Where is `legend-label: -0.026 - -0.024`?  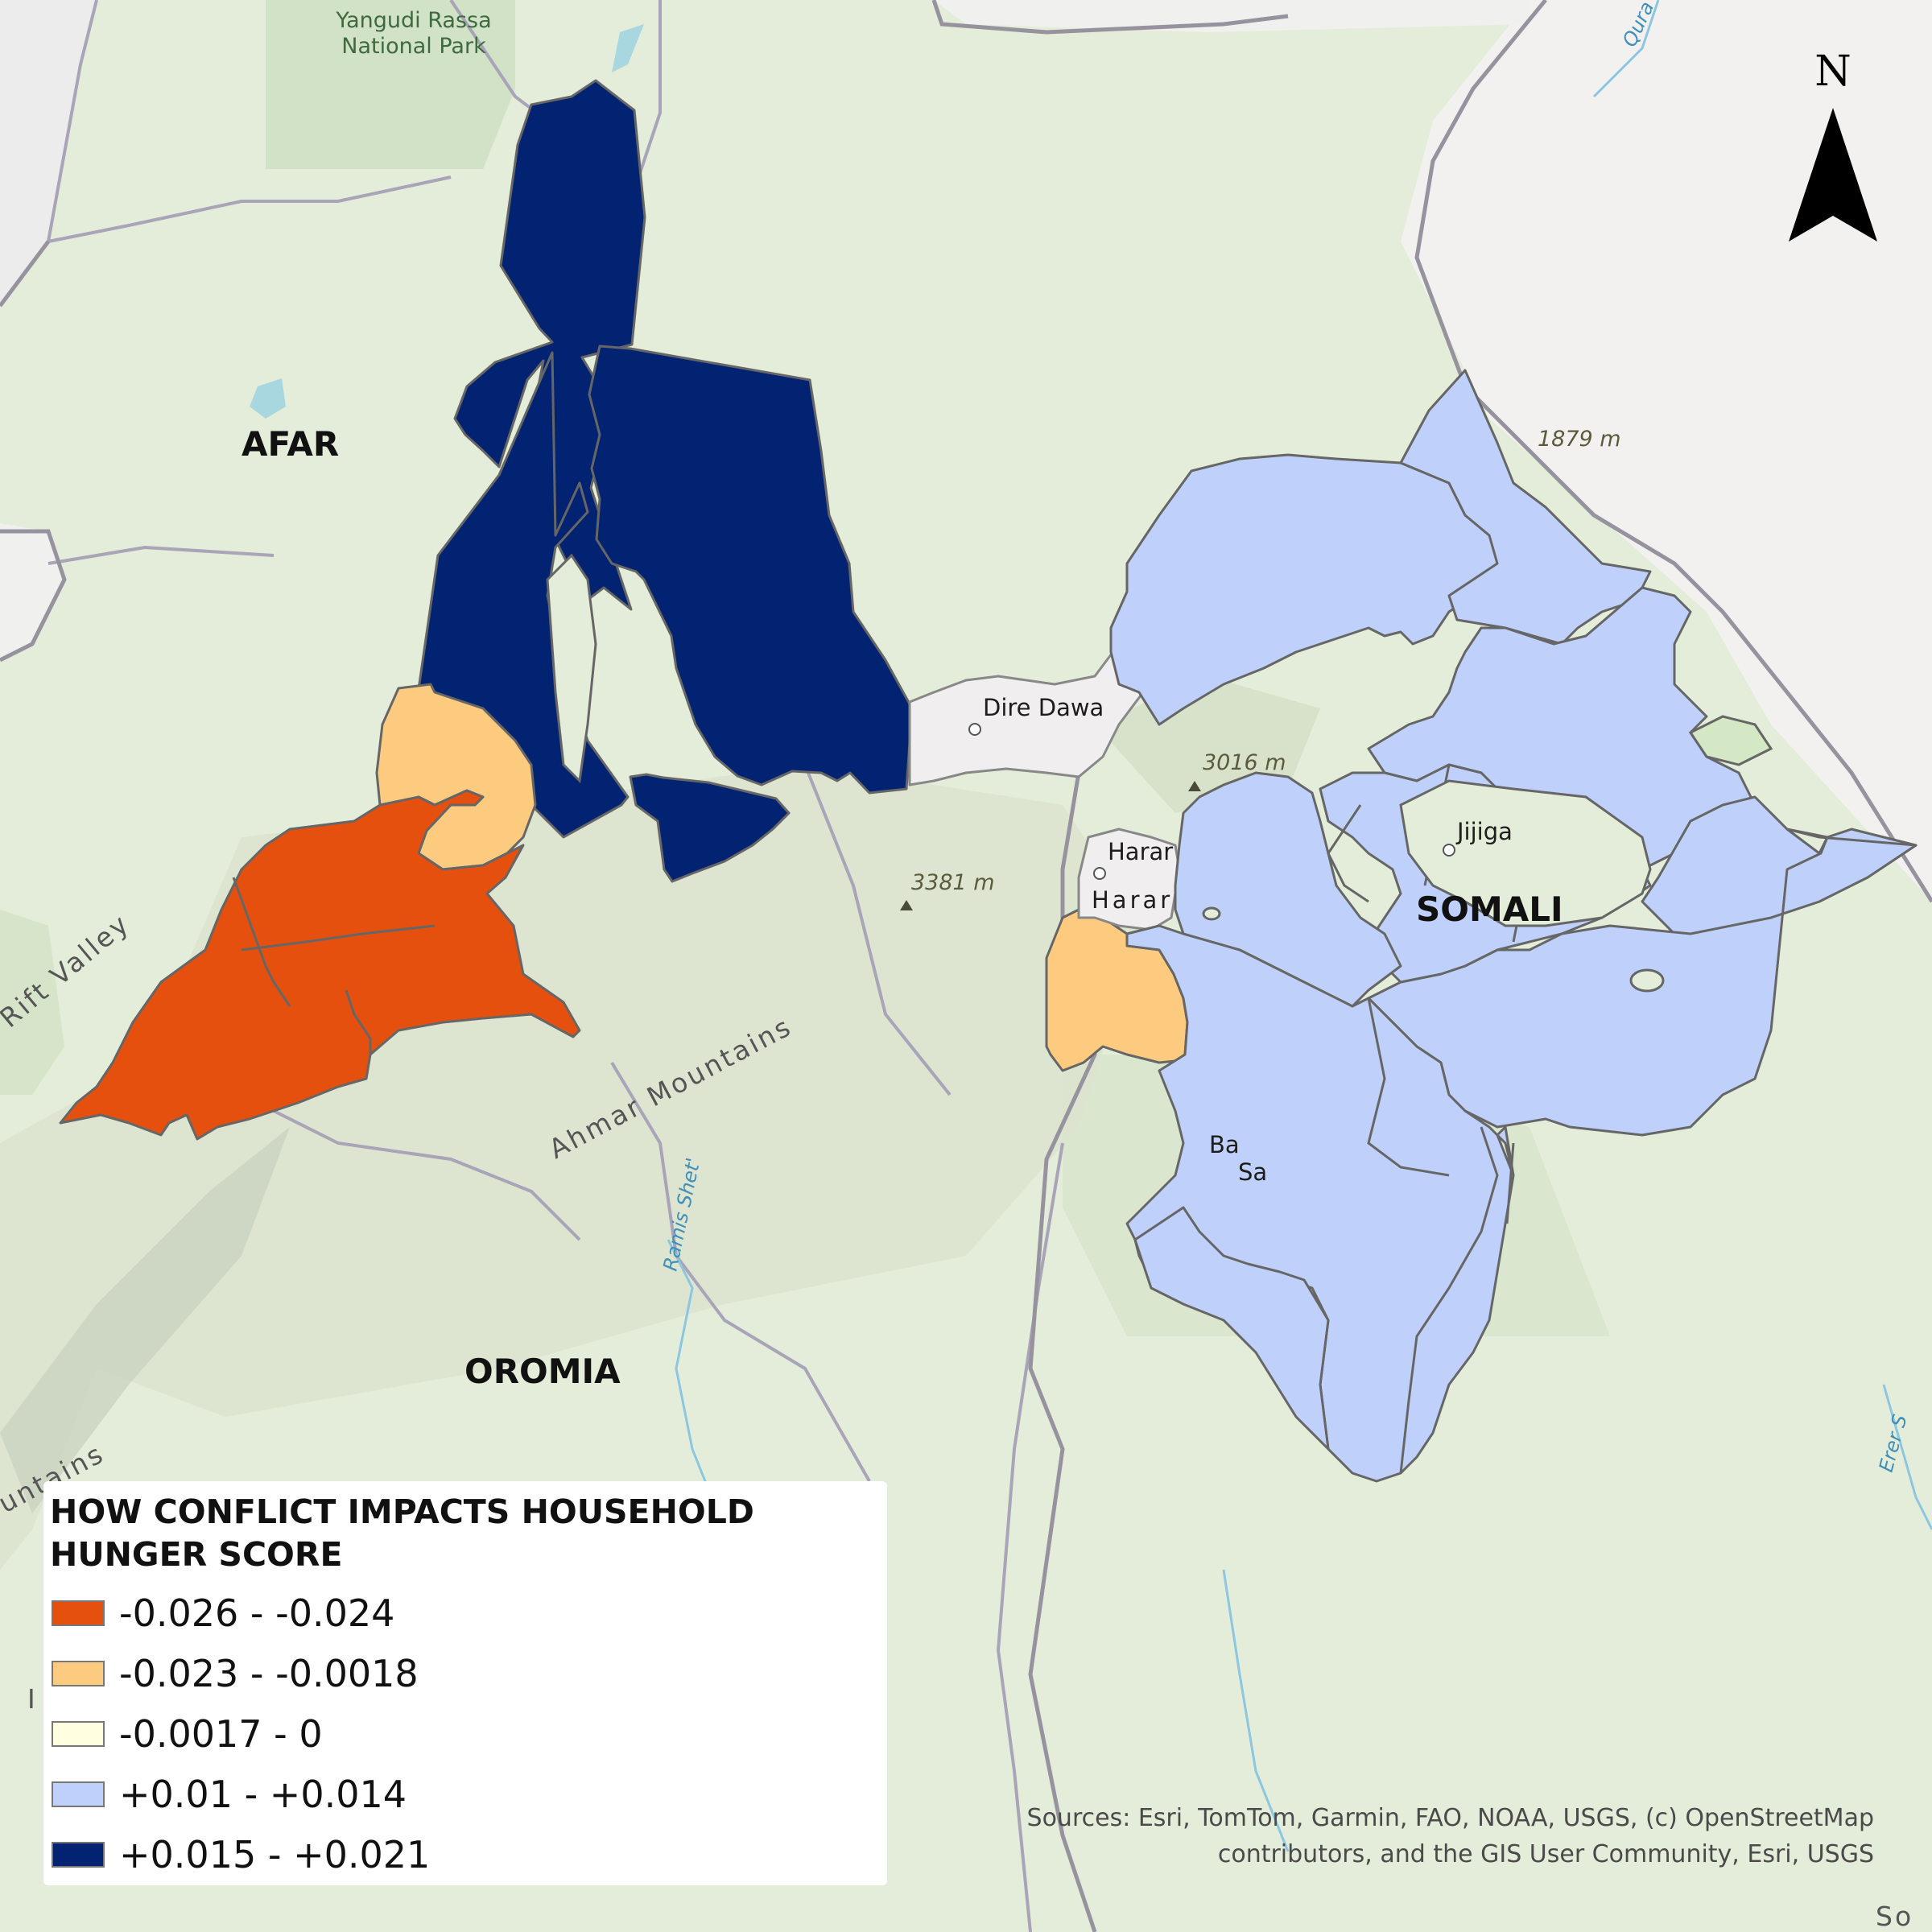 legend-label: -0.026 - -0.024 is located at coordinates (257, 1613).